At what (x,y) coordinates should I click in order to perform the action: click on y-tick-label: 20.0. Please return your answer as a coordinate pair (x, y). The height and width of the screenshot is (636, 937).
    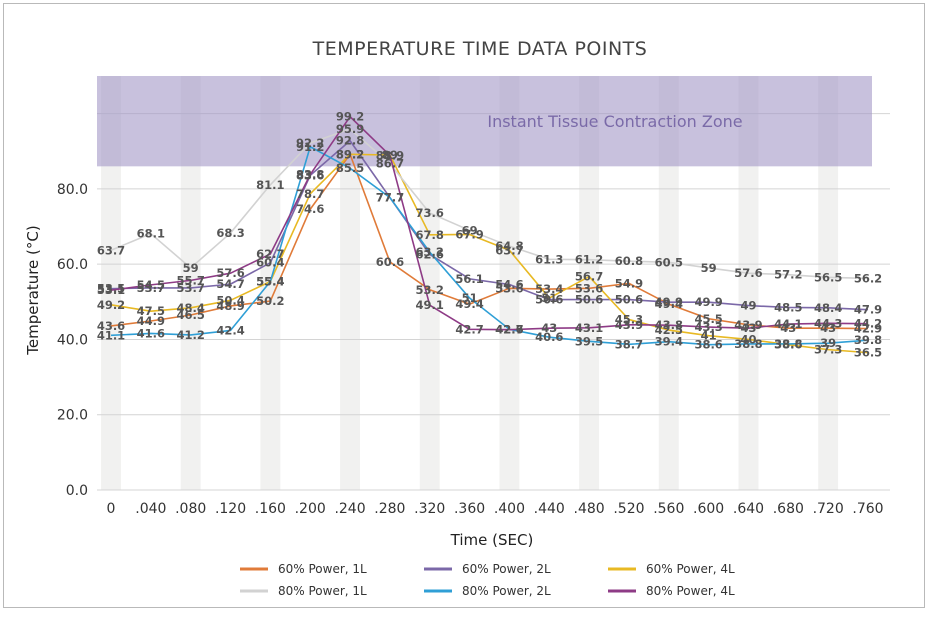
    Looking at the image, I should click on (72, 416).